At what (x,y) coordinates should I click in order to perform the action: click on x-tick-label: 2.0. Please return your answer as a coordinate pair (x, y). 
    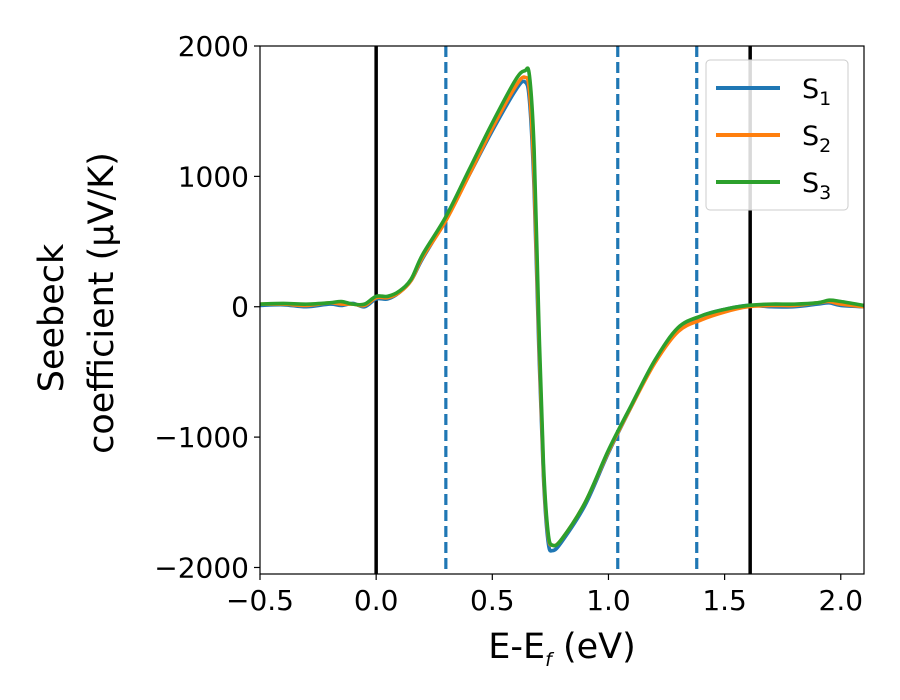
    Looking at the image, I should click on (841, 600).